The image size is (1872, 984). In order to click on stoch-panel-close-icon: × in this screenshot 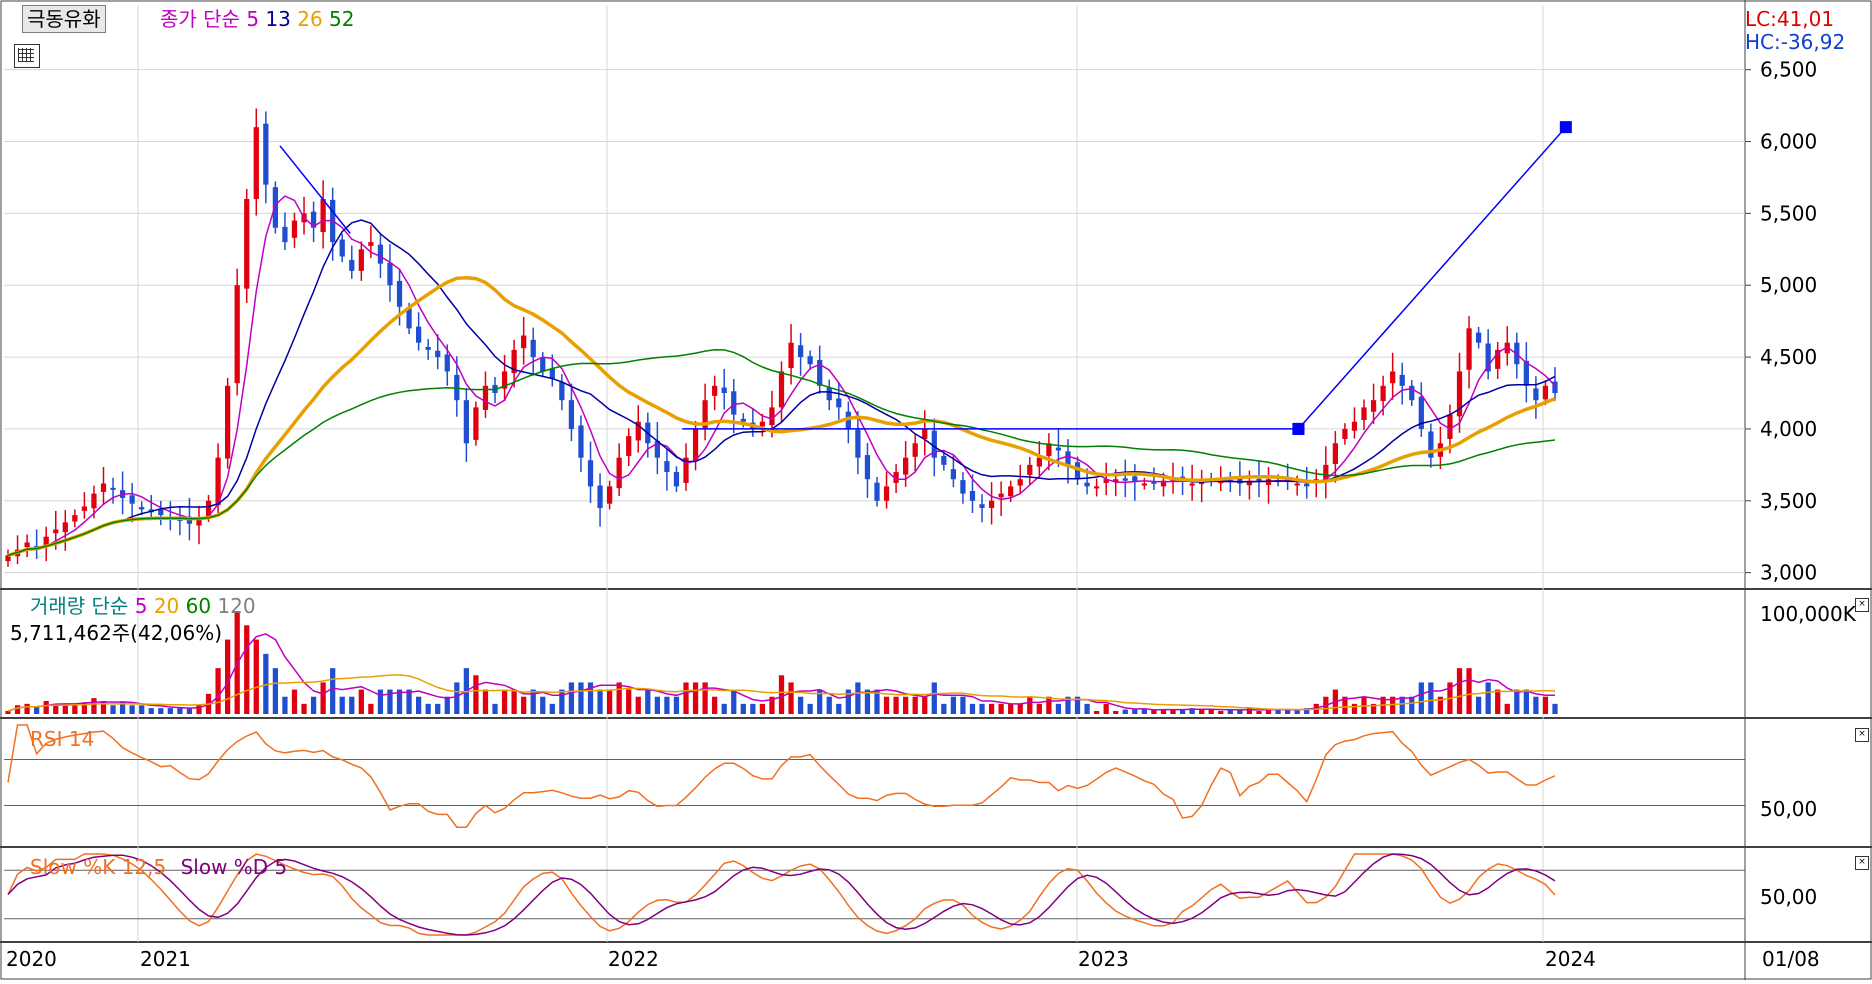, I will do `click(1862, 863)`.